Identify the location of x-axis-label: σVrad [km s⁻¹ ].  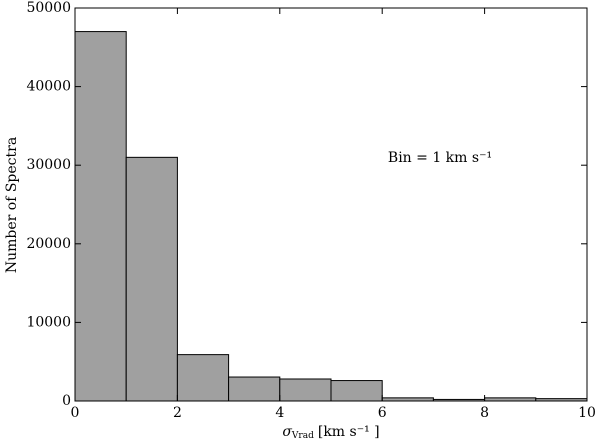
(330, 432).